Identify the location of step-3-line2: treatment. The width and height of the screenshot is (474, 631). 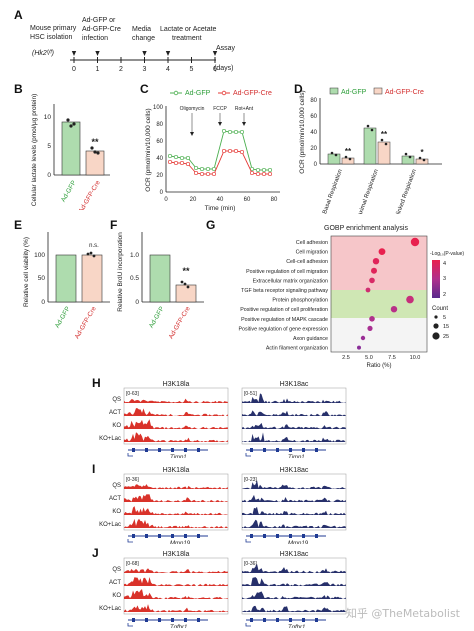
(187, 38).